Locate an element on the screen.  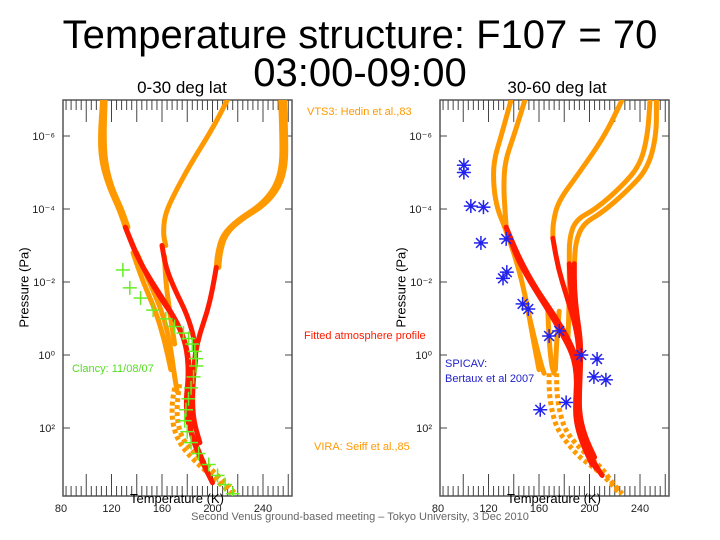
slide-title-line2: 03:00-09:00 is located at coordinates (360, 73).